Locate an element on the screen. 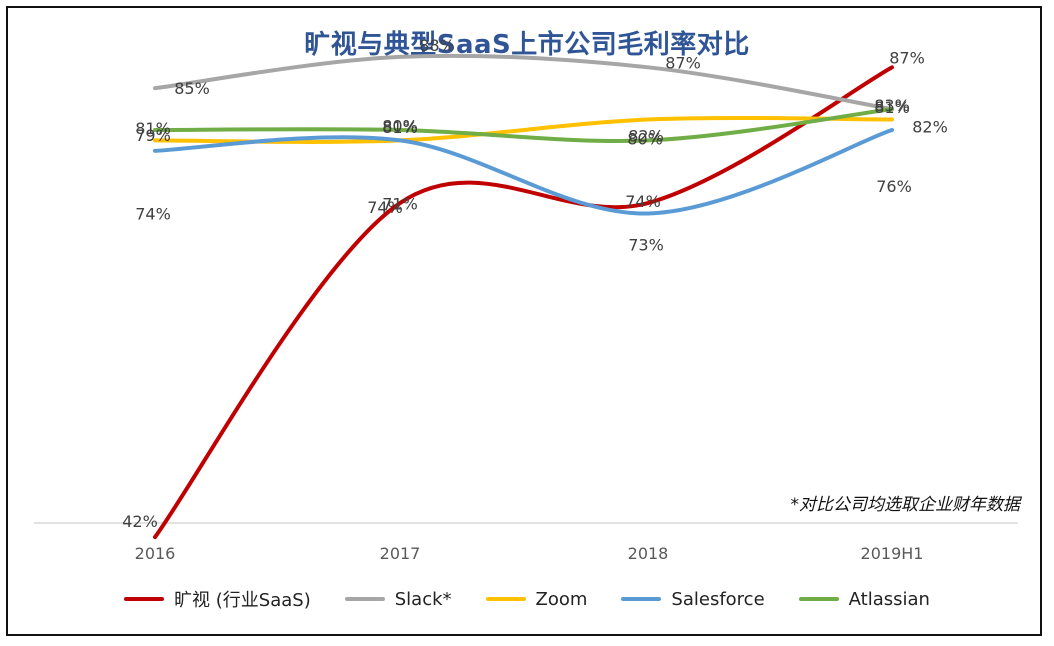 Image resolution: width=1054 pixels, height=646 pixels. legend-label-atlassian: Atlassian is located at coordinates (889, 599).